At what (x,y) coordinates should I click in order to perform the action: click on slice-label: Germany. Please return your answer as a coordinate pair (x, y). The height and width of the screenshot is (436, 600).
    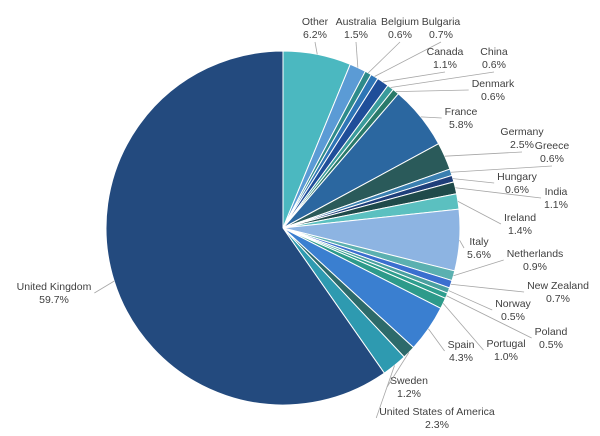
    Looking at the image, I should click on (522, 132).